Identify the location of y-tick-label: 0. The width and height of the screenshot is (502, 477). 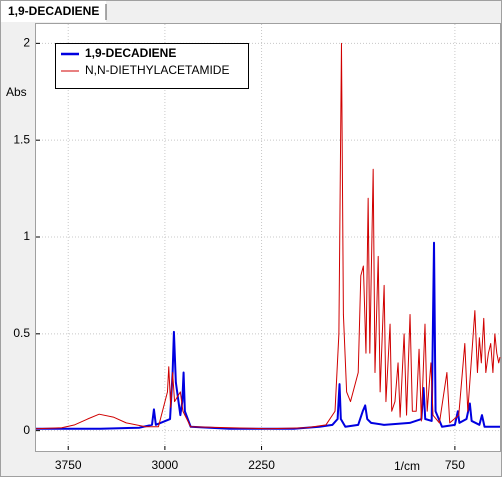
(26, 430).